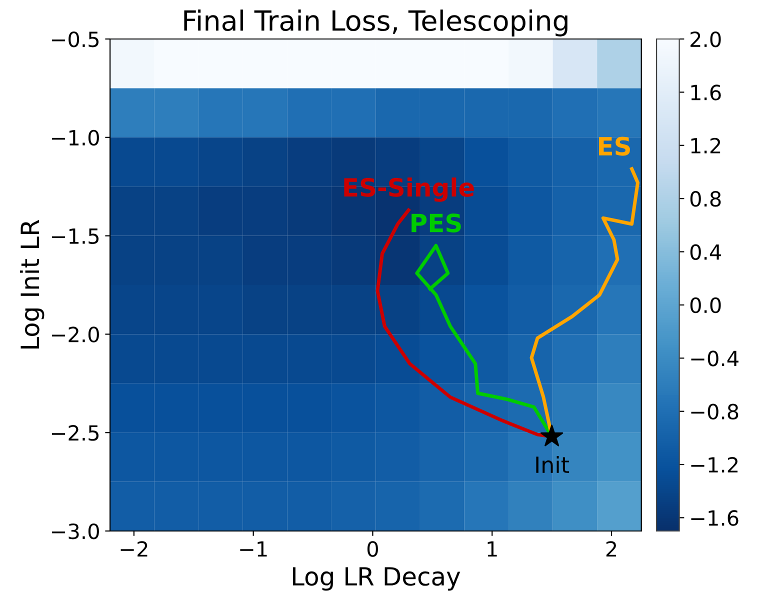 This screenshot has height=600, width=759. I want to click on x-tick-label: −1, so click(253, 549).